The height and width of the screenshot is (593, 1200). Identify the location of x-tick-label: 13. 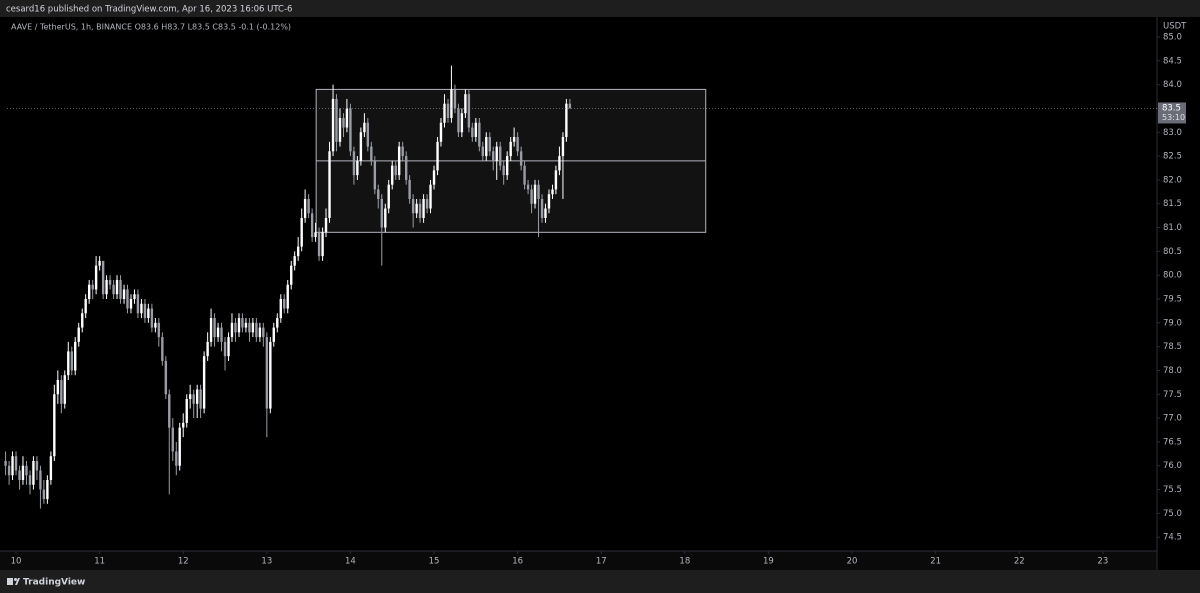
(266, 562).